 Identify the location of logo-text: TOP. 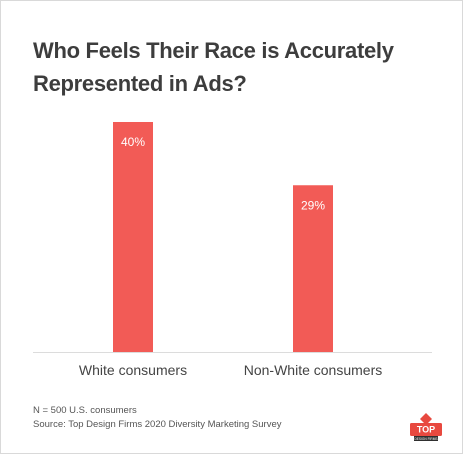
(426, 430).